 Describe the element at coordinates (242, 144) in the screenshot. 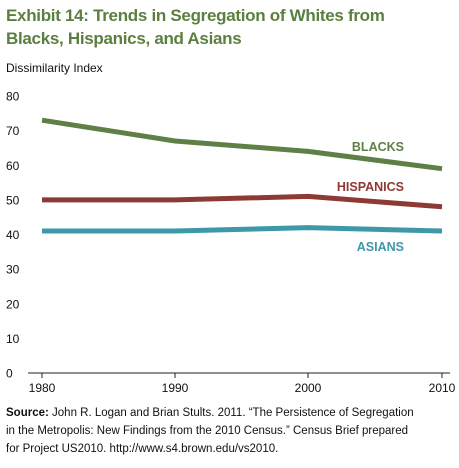

I see `series-line-blacks` at that location.